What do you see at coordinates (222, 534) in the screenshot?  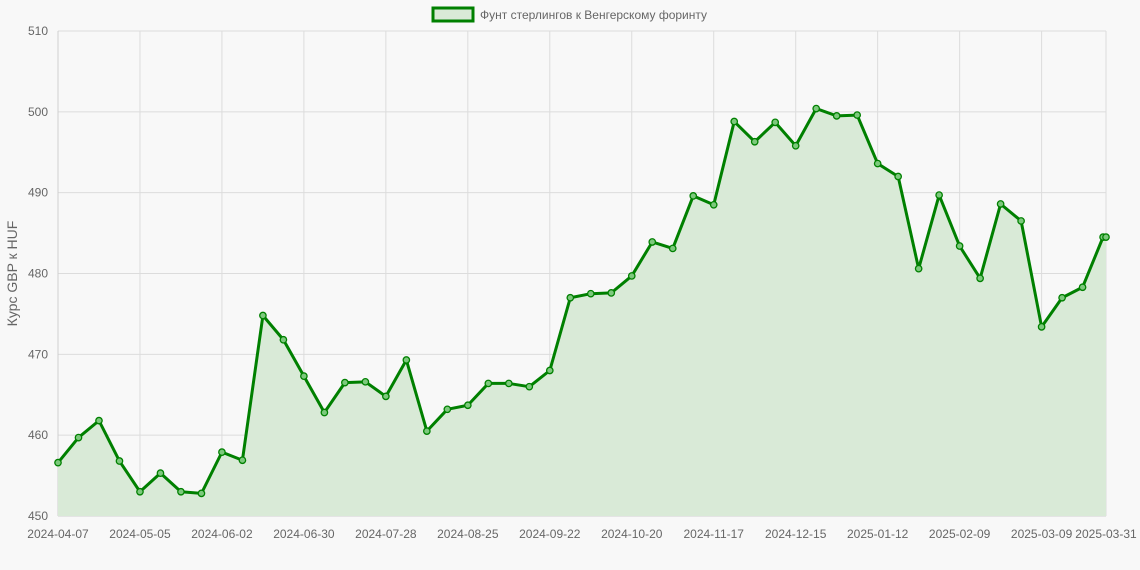 I see `x-tick-label: 2024-06-02` at bounding box center [222, 534].